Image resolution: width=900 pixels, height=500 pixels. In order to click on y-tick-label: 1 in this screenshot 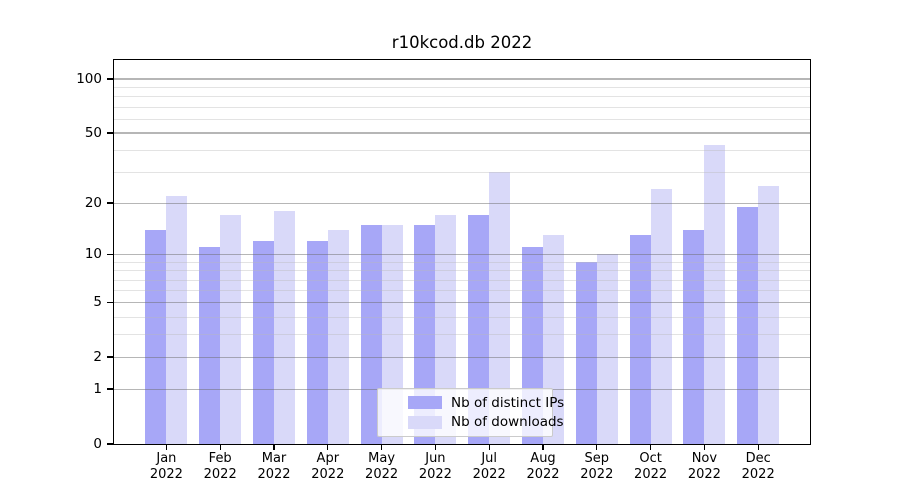, I will do `click(97, 389)`.